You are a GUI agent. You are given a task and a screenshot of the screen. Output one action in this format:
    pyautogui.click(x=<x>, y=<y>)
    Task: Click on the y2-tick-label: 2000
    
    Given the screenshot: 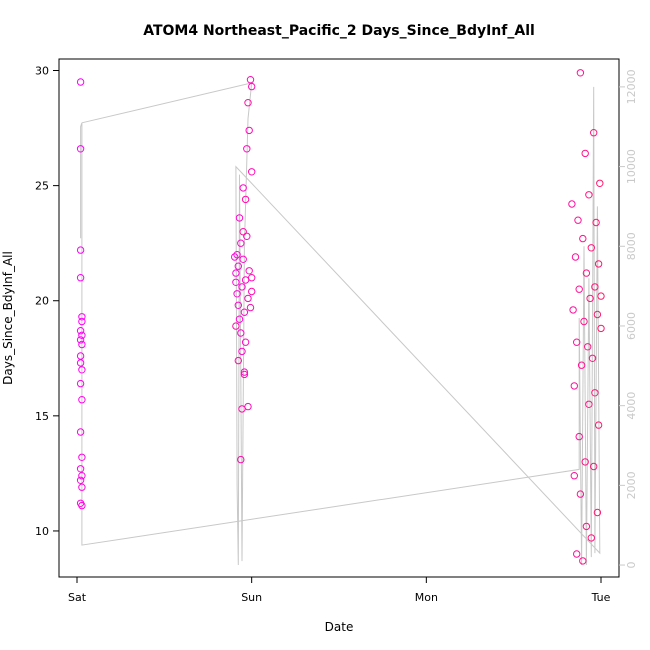 What is the action you would take?
    pyautogui.click(x=631, y=485)
    